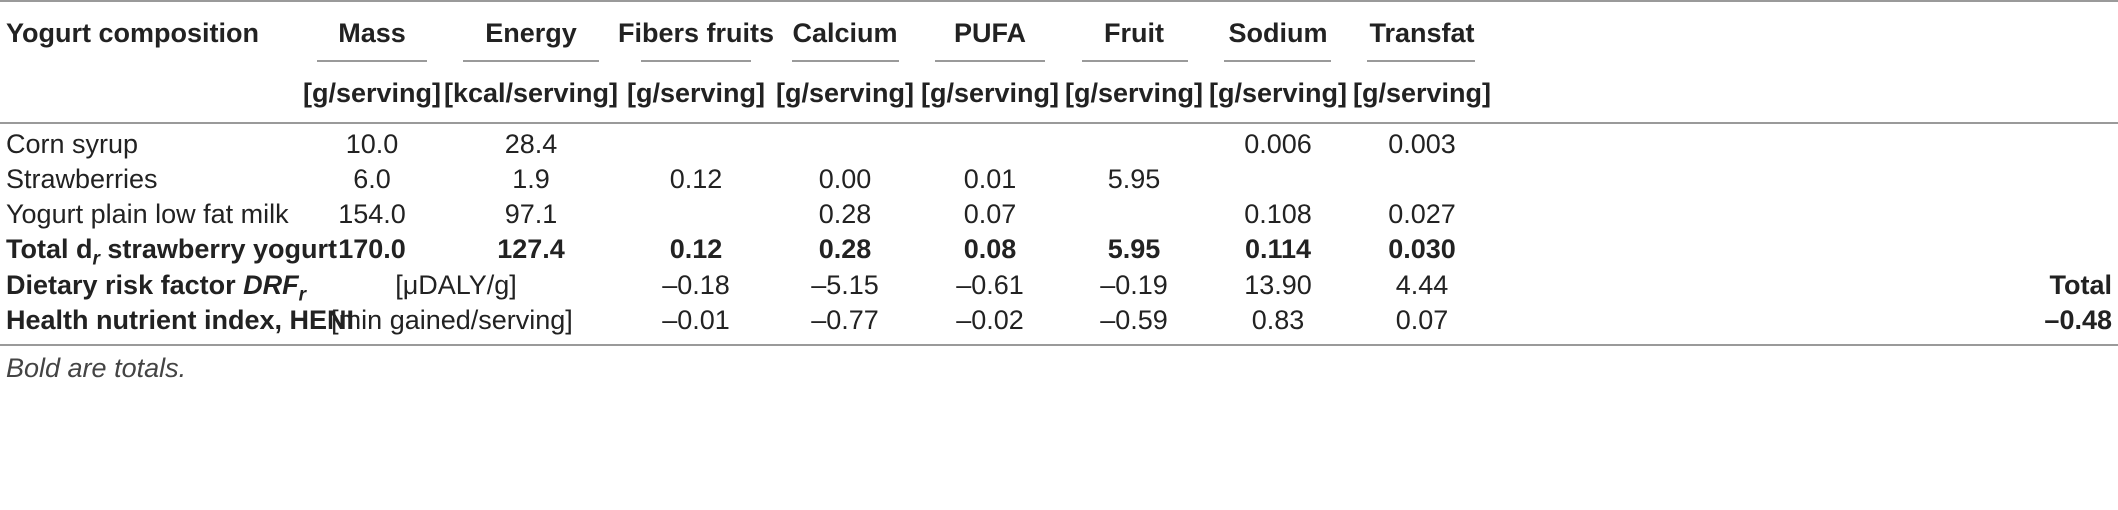  I want to click on cell-transfat: 0.027, so click(1422, 214).